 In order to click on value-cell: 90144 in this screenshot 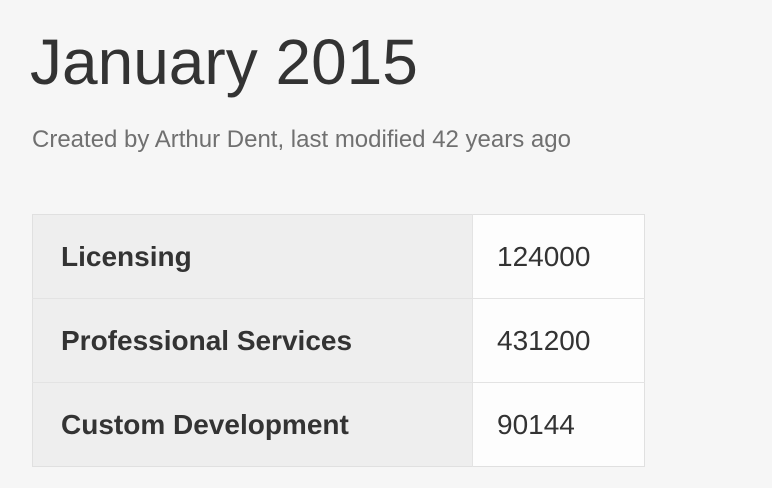, I will do `click(558, 424)`.